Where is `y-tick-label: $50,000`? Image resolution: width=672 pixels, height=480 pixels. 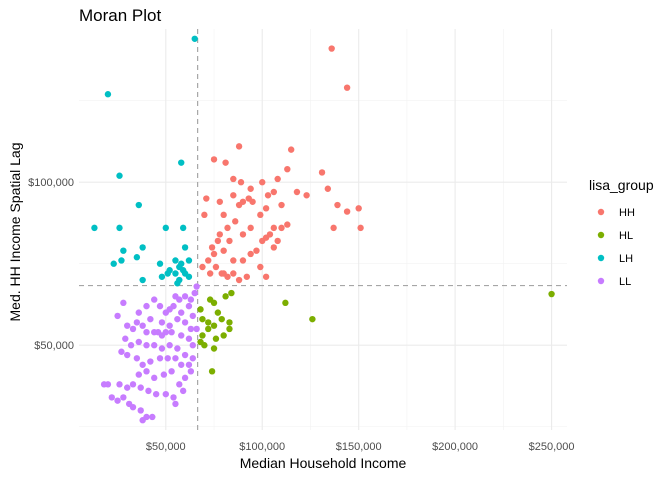
y-tick-label: $50,000 is located at coordinates (54, 346).